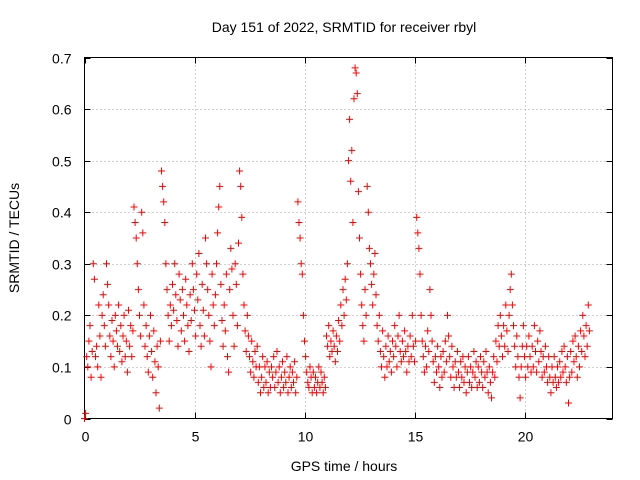  Describe the element at coordinates (62, 162) in the screenshot. I see `y-tick-label: 0.5` at that location.